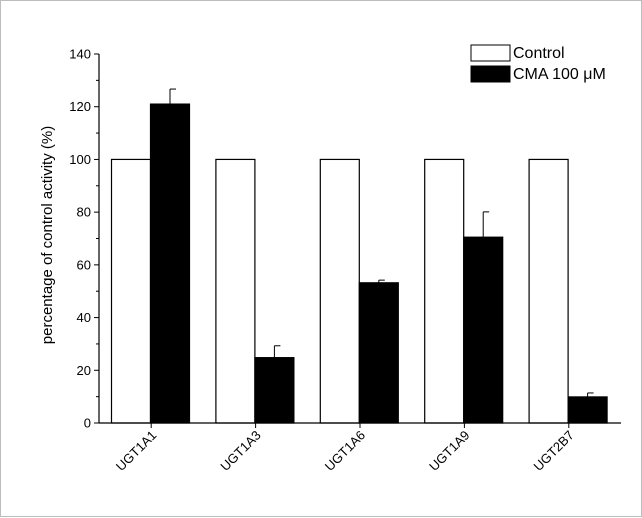  Describe the element at coordinates (538, 63) in the screenshot. I see `legend: Control CMA 100 μM` at that location.